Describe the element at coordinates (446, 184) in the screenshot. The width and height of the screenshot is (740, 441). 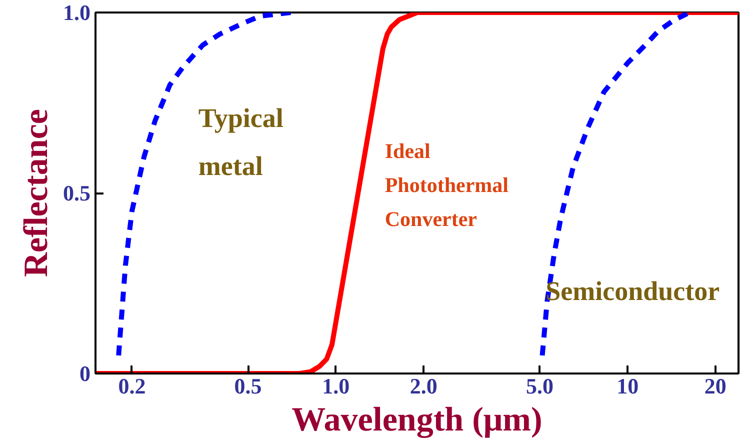
I see `annotation: Ideal Photothermal Converter` at that location.